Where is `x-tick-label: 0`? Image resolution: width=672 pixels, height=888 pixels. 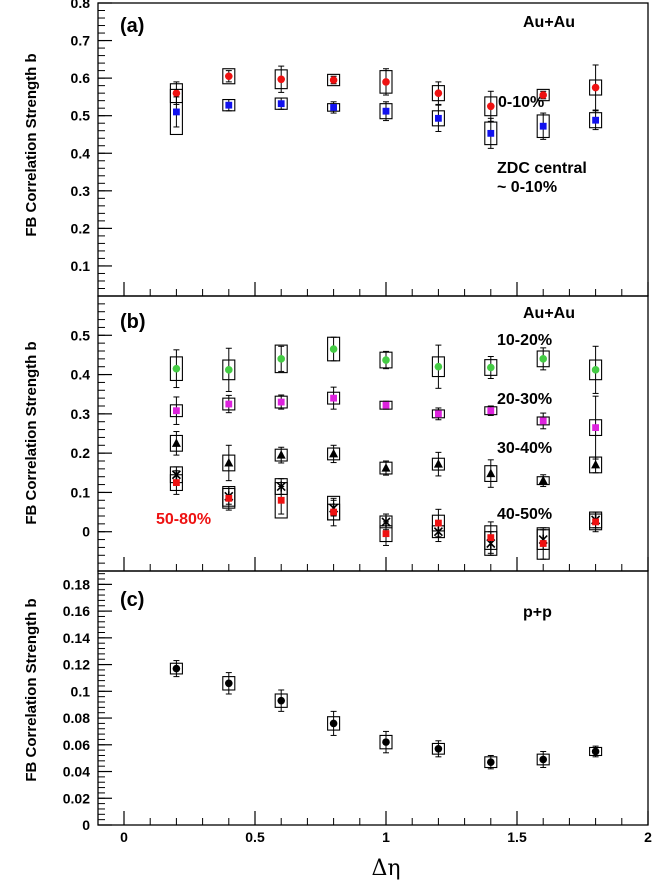
x-tick-label: 0 is located at coordinates (124, 837).